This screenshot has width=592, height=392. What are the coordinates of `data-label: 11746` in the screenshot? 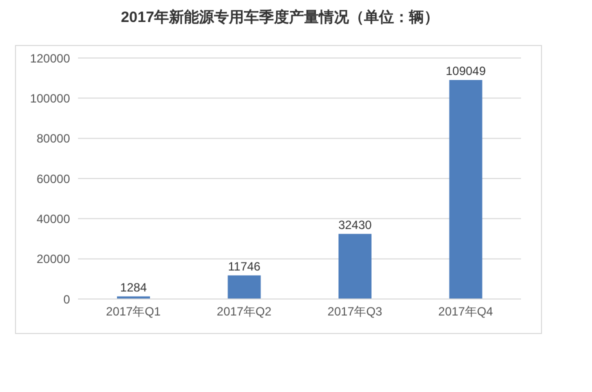 It's located at (244, 266).